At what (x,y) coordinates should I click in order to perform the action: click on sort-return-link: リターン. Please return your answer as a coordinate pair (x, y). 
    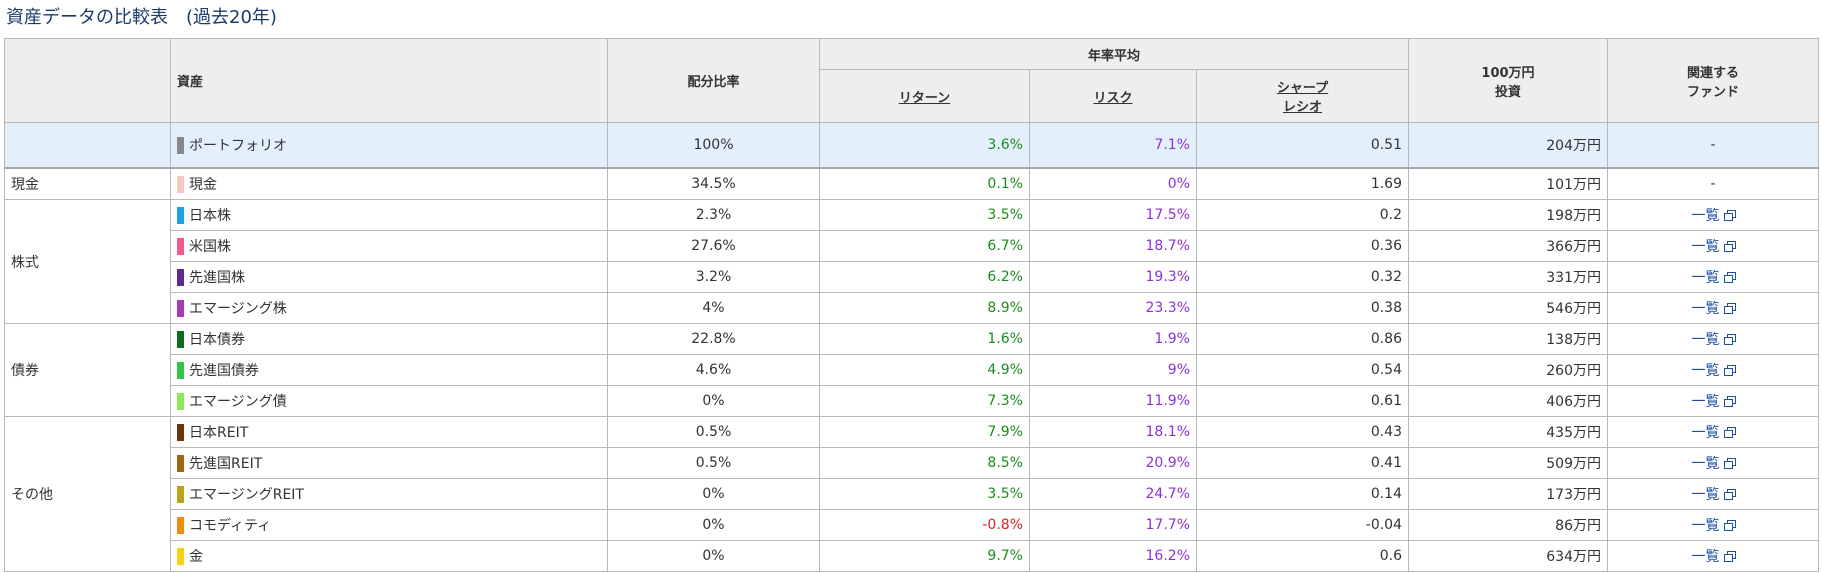
    Looking at the image, I should click on (924, 98).